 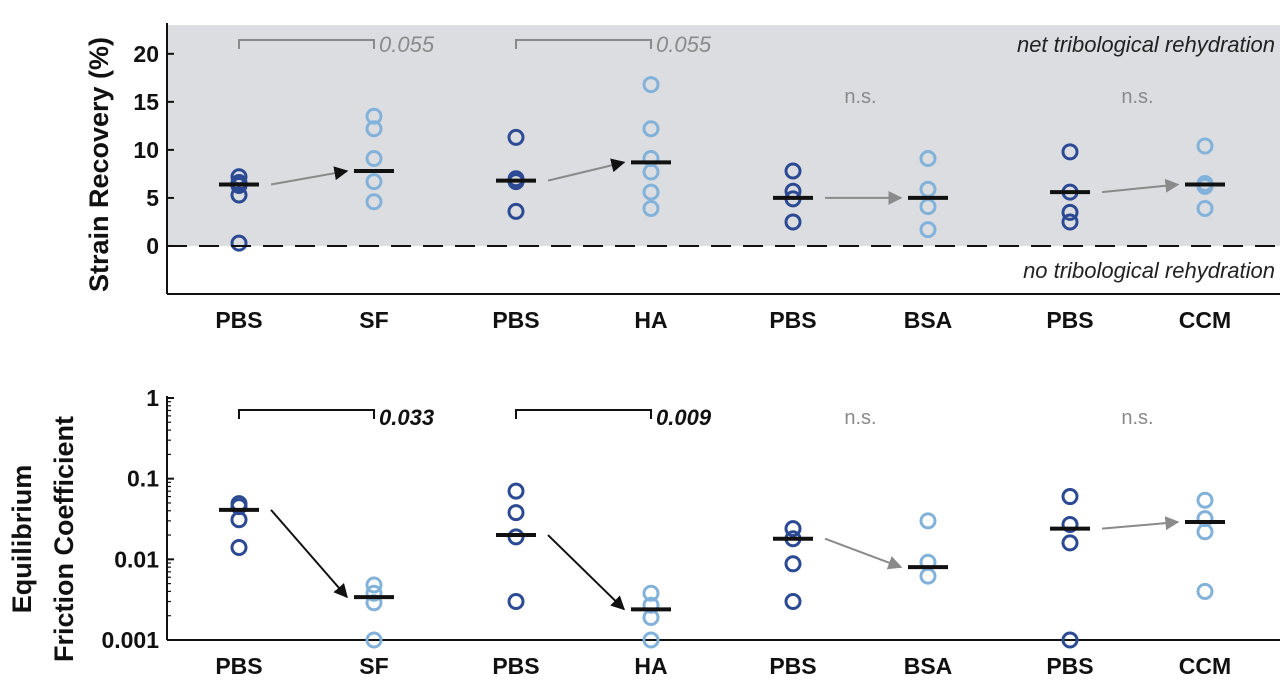 What do you see at coordinates (152, 398) in the screenshot?
I see `y-tick-label: 1` at bounding box center [152, 398].